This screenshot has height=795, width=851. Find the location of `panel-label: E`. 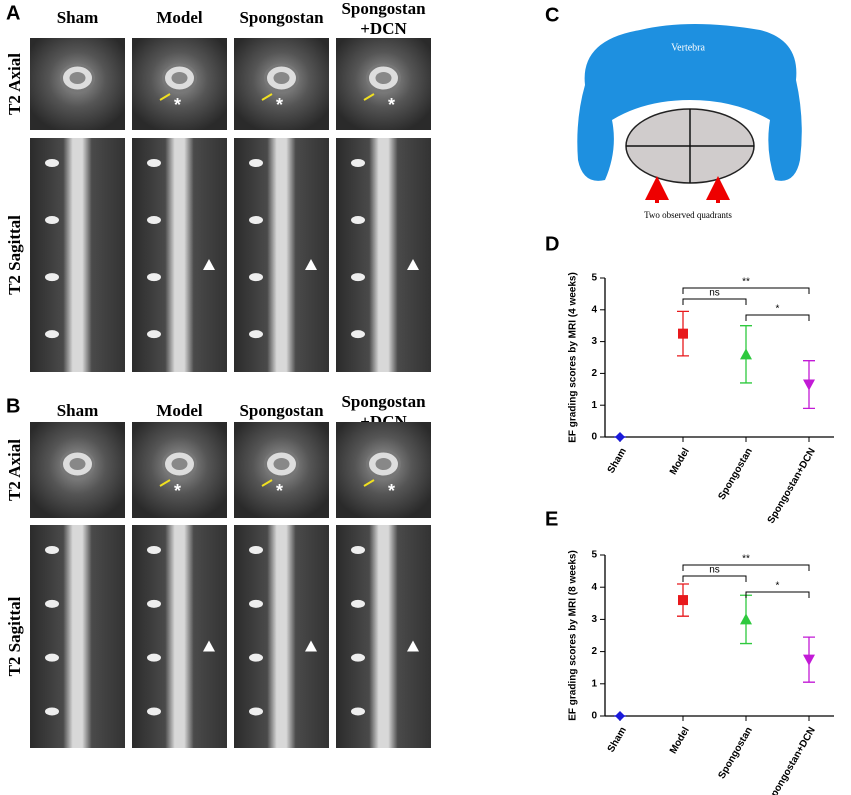

panel-label: E is located at coordinates (551, 519).